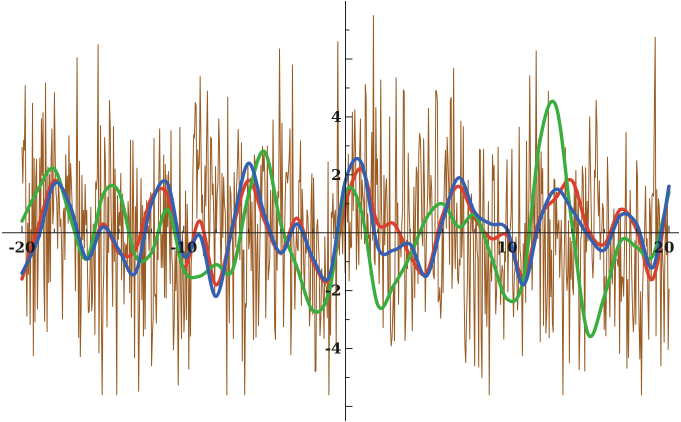 The height and width of the screenshot is (422, 681). I want to click on y-tick-label: -4, so click(333, 349).